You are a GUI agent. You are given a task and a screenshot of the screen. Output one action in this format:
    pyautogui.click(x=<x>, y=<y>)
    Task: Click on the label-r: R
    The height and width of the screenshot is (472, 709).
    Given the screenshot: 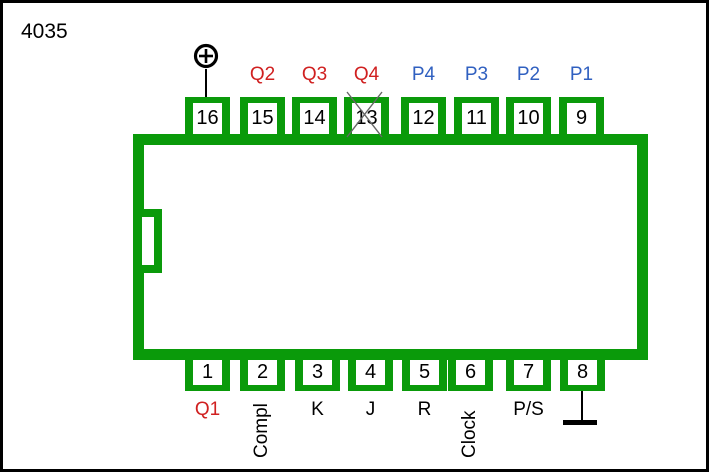 What is the action you would take?
    pyautogui.click(x=424, y=409)
    